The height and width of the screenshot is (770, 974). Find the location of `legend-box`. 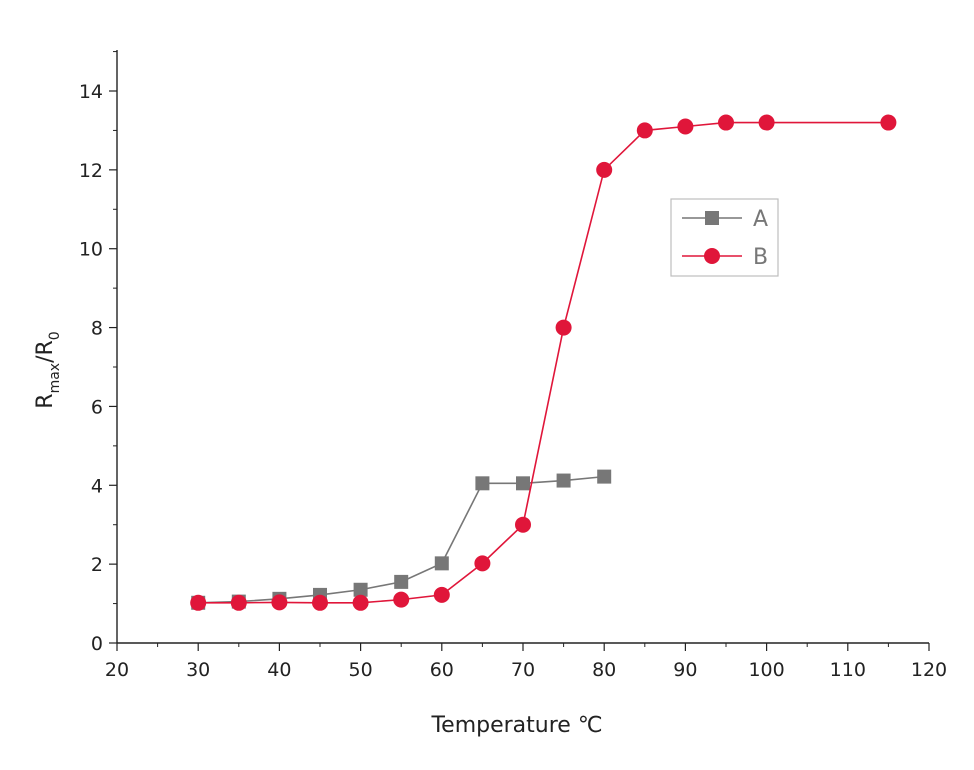

legend-box is located at coordinates (724, 237).